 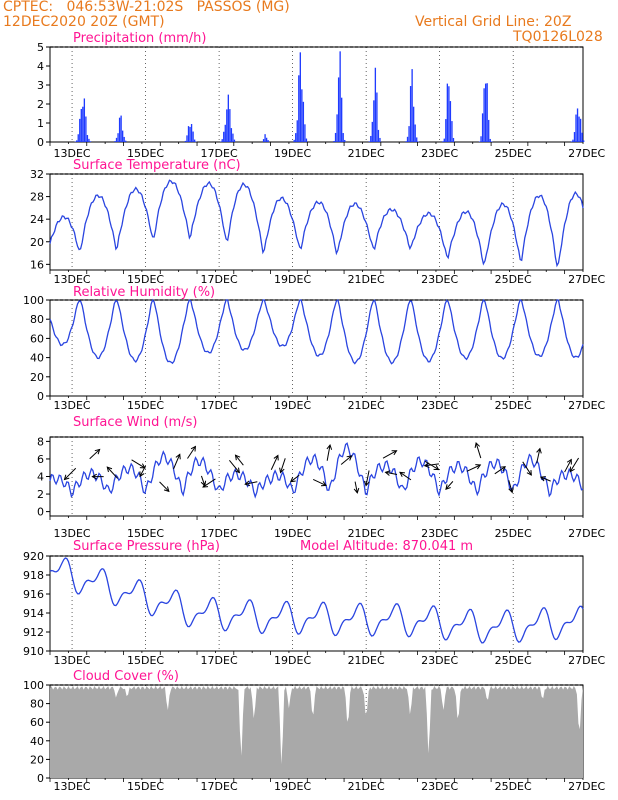 What do you see at coordinates (493, 22) in the screenshot?
I see `grid-note: Vertical Grid Line: 20Z` at bounding box center [493, 22].